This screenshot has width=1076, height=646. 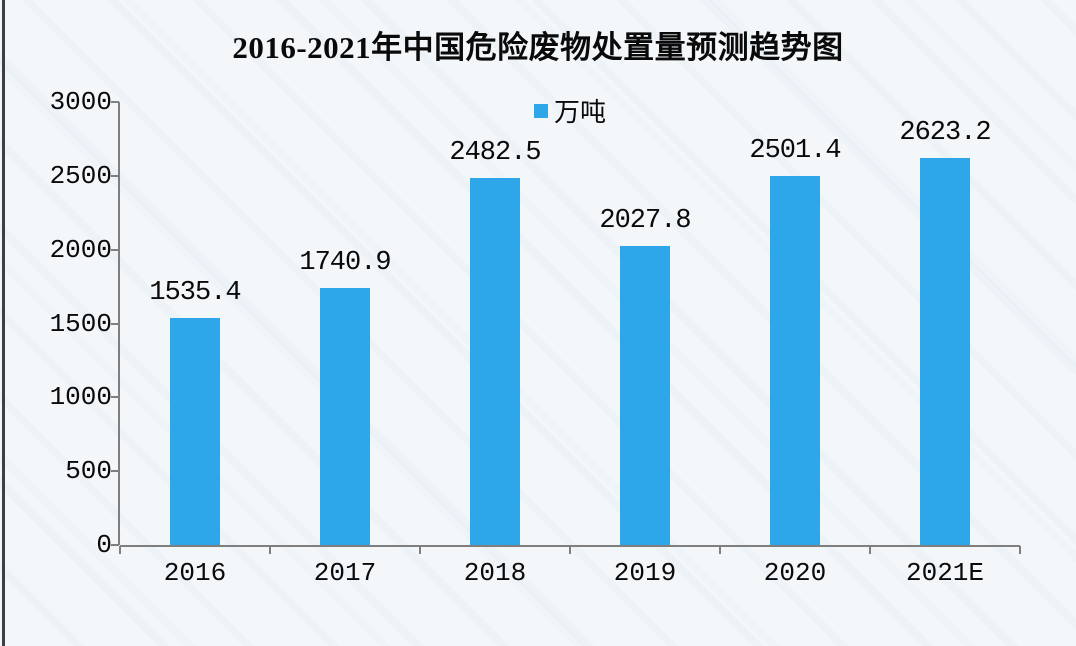 What do you see at coordinates (645, 220) in the screenshot?
I see `bar-value-label: 2027.8` at bounding box center [645, 220].